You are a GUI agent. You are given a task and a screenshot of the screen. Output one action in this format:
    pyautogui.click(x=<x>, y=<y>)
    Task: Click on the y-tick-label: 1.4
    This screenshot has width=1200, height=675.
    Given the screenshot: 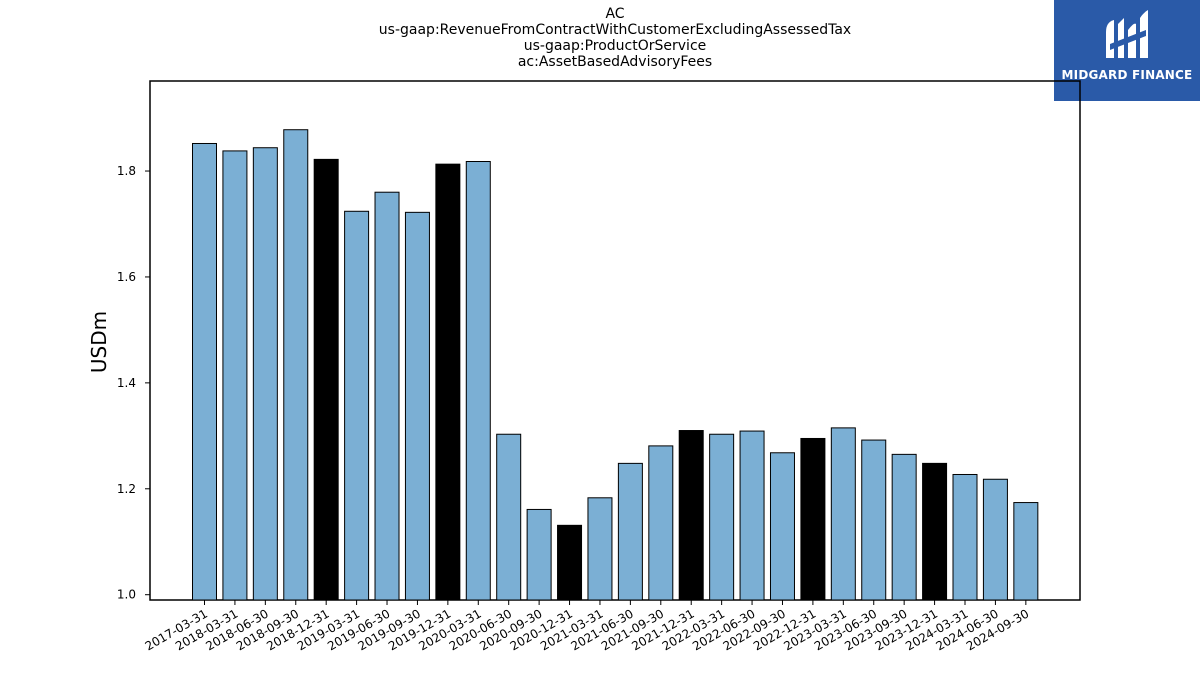 What is the action you would take?
    pyautogui.click(x=126, y=383)
    